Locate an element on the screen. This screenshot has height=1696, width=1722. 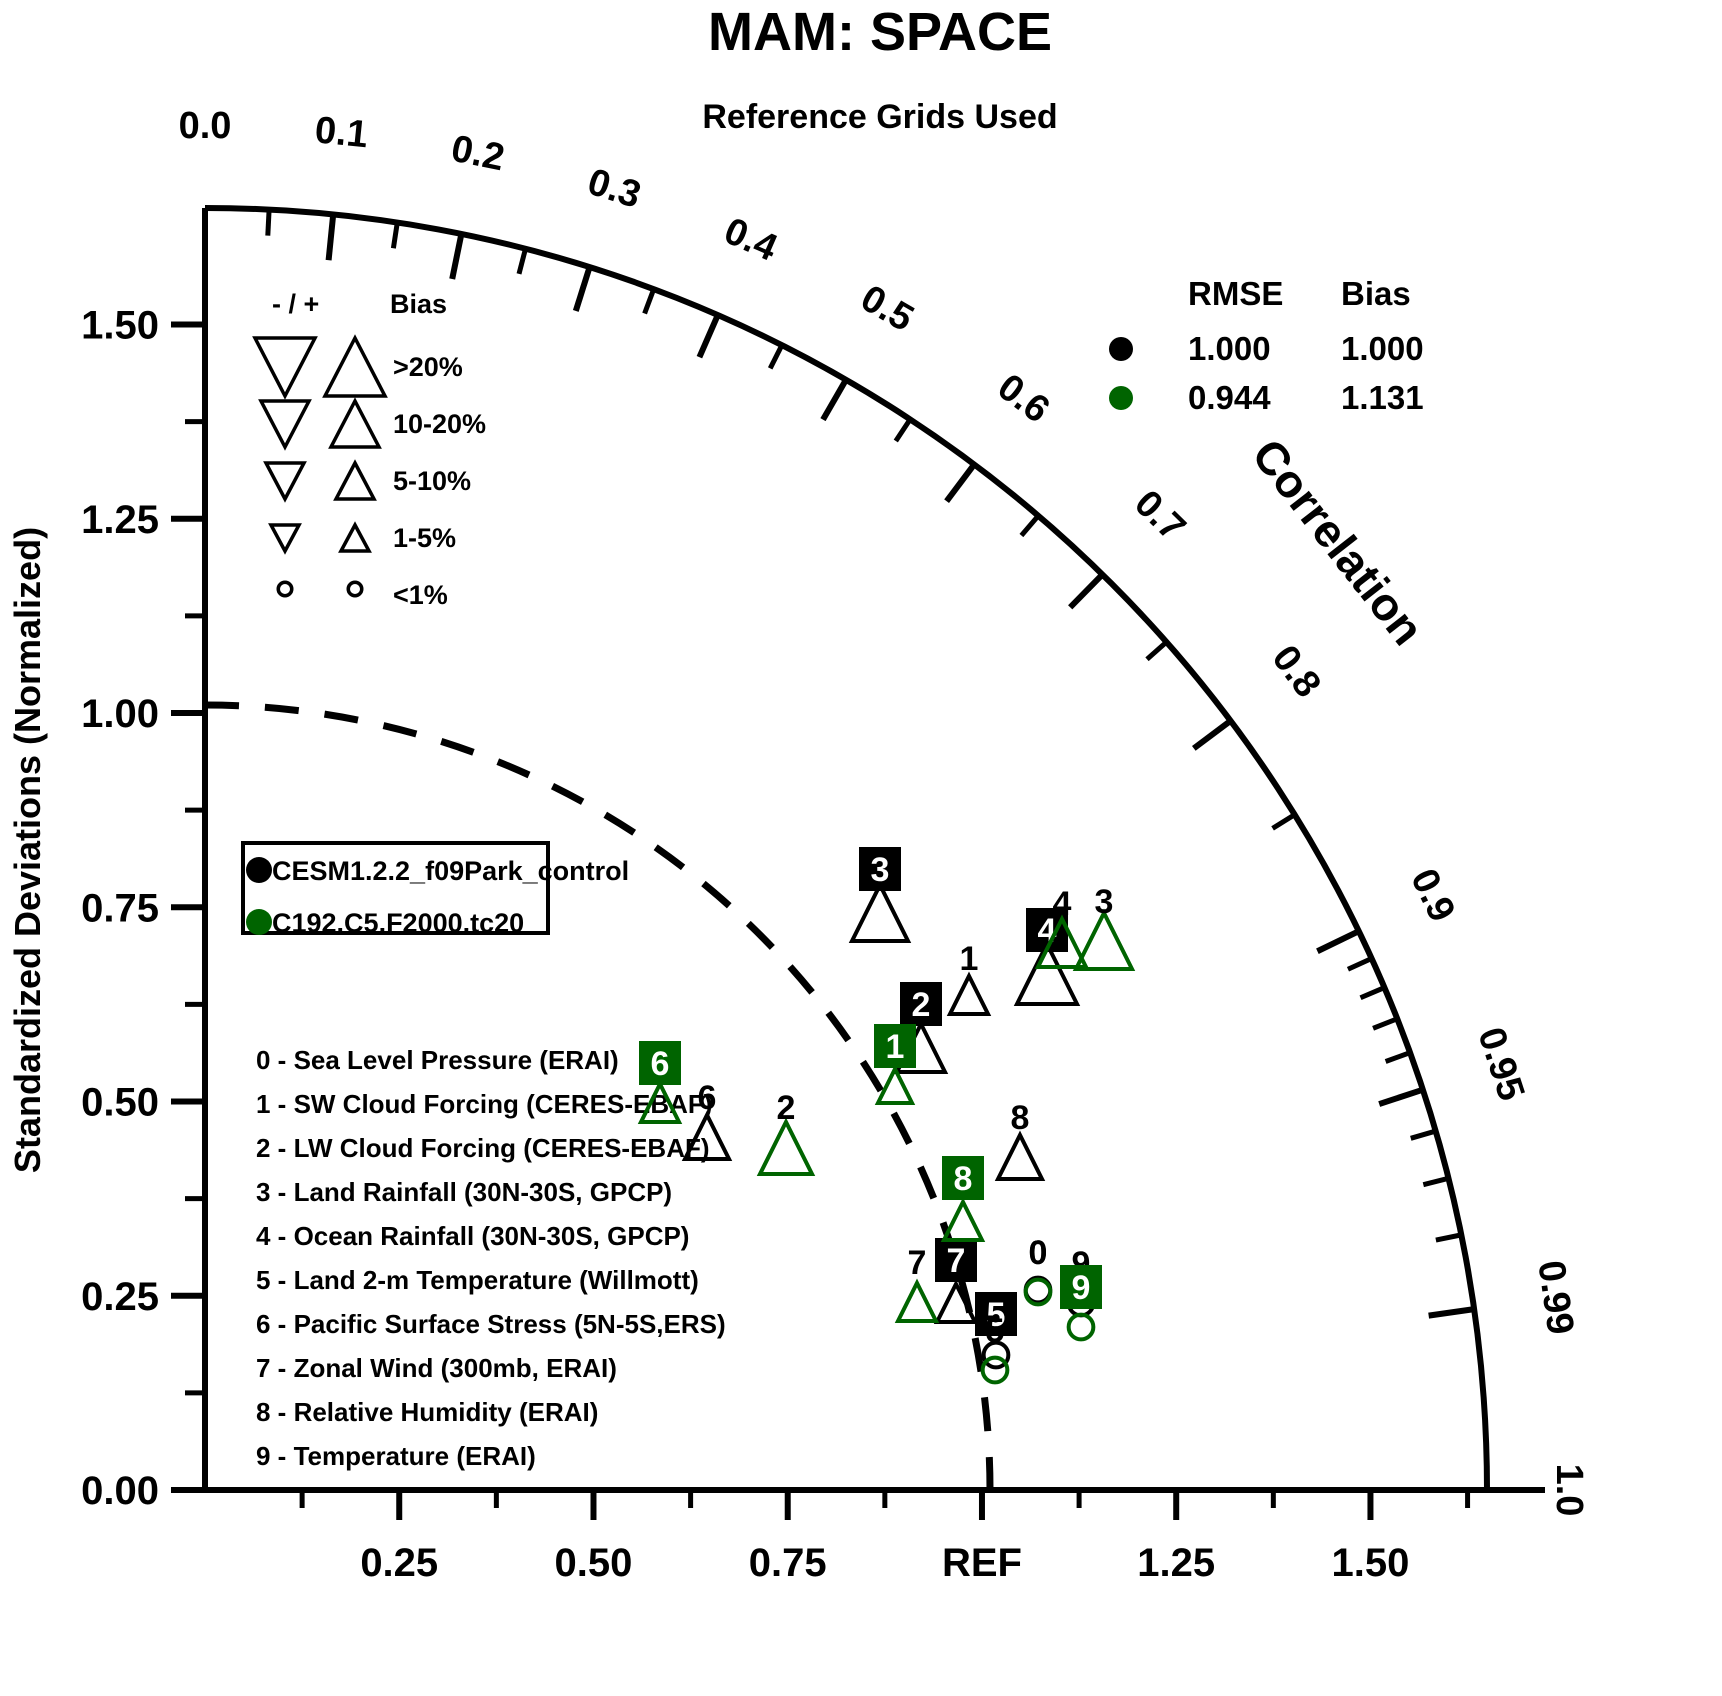
marker-label: 2 is located at coordinates (786, 1108).